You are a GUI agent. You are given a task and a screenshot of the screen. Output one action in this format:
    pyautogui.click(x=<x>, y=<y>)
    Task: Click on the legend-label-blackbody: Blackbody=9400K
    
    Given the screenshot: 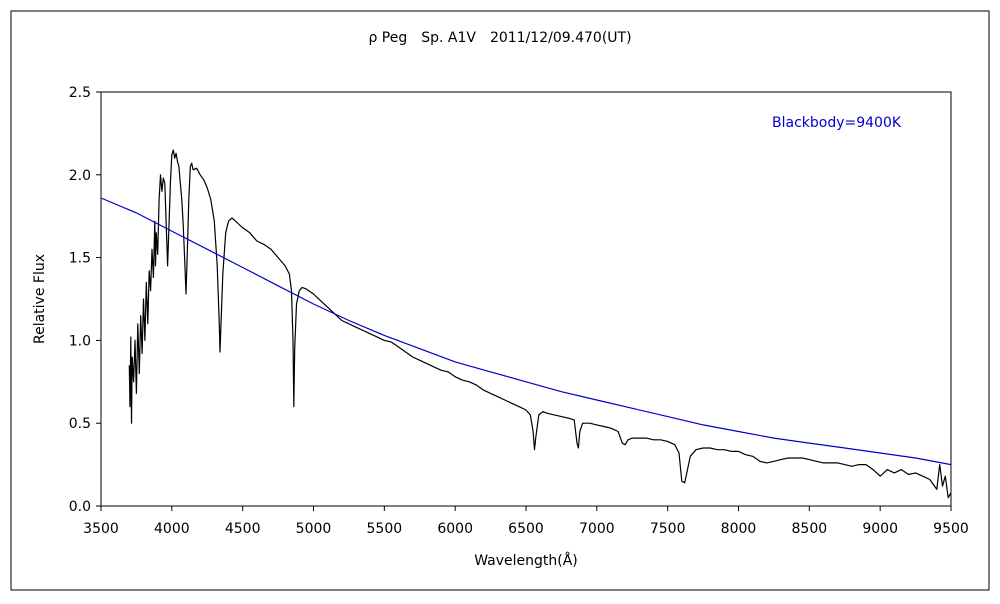 What is the action you would take?
    pyautogui.click(x=837, y=123)
    